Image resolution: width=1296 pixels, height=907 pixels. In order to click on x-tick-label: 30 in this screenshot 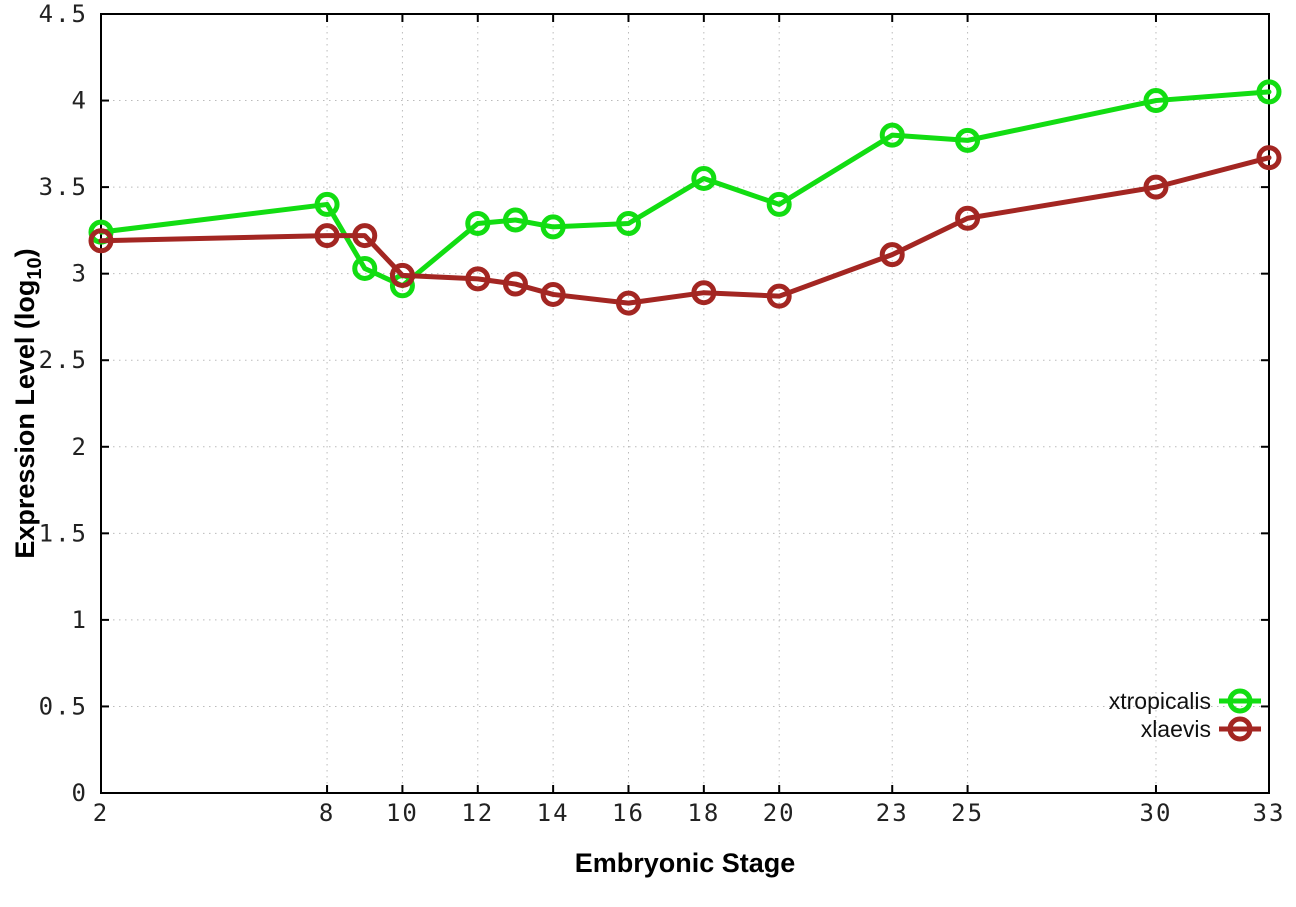, I will do `click(1156, 813)`.